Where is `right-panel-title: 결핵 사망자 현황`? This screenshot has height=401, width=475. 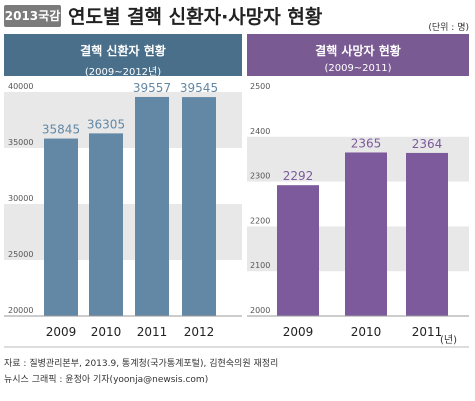 right-panel-title: 결핵 사망자 현황 is located at coordinates (358, 51).